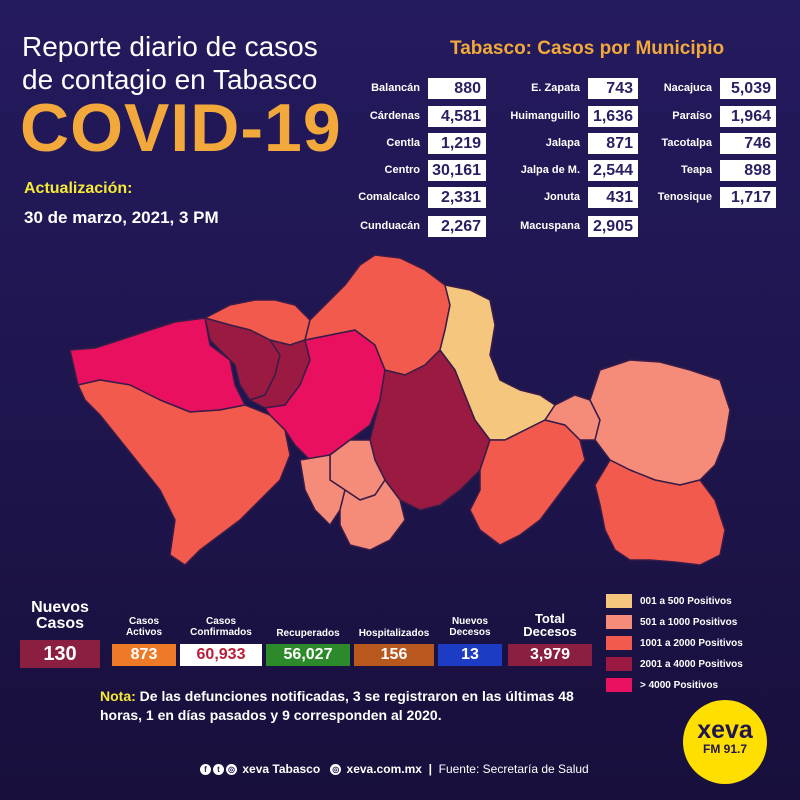  Describe the element at coordinates (457, 170) in the screenshot. I see `municipio-value: 30,161` at that location.